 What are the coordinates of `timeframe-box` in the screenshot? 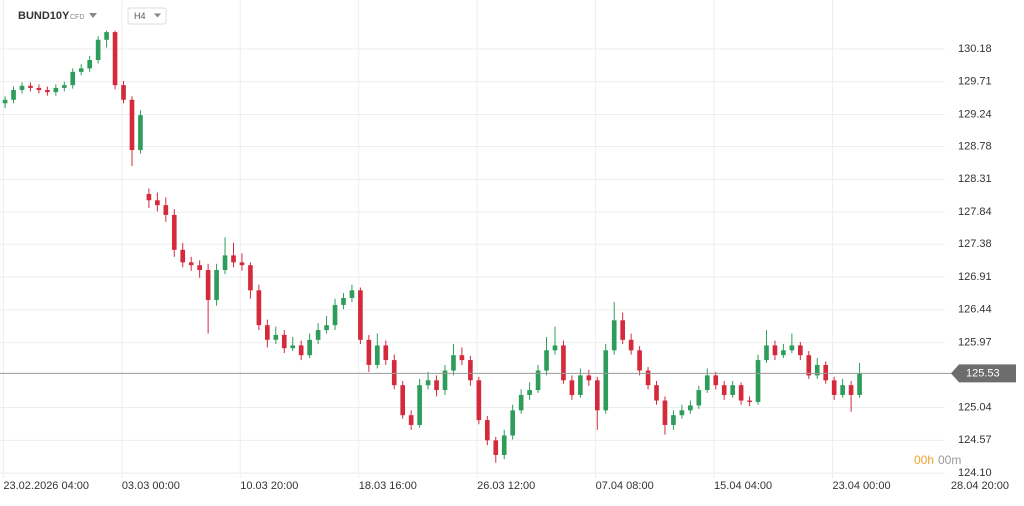 It's located at (147, 16).